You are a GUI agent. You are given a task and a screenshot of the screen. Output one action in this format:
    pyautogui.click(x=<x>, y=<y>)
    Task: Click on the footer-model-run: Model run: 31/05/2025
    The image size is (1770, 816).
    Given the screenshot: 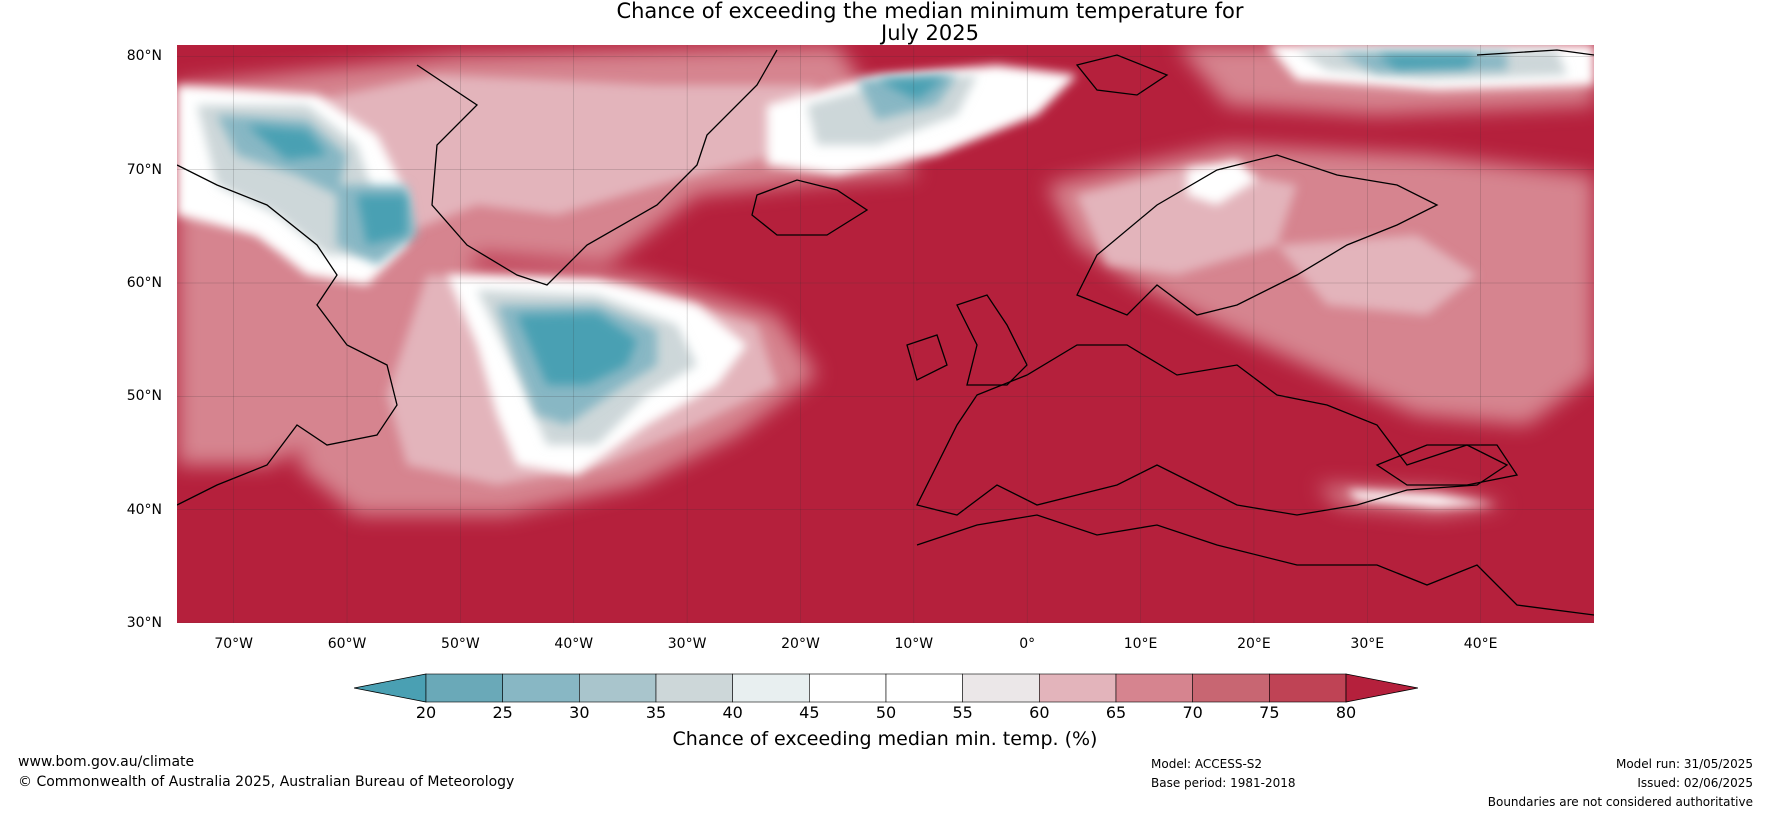 What is the action you would take?
    pyautogui.click(x=1684, y=764)
    